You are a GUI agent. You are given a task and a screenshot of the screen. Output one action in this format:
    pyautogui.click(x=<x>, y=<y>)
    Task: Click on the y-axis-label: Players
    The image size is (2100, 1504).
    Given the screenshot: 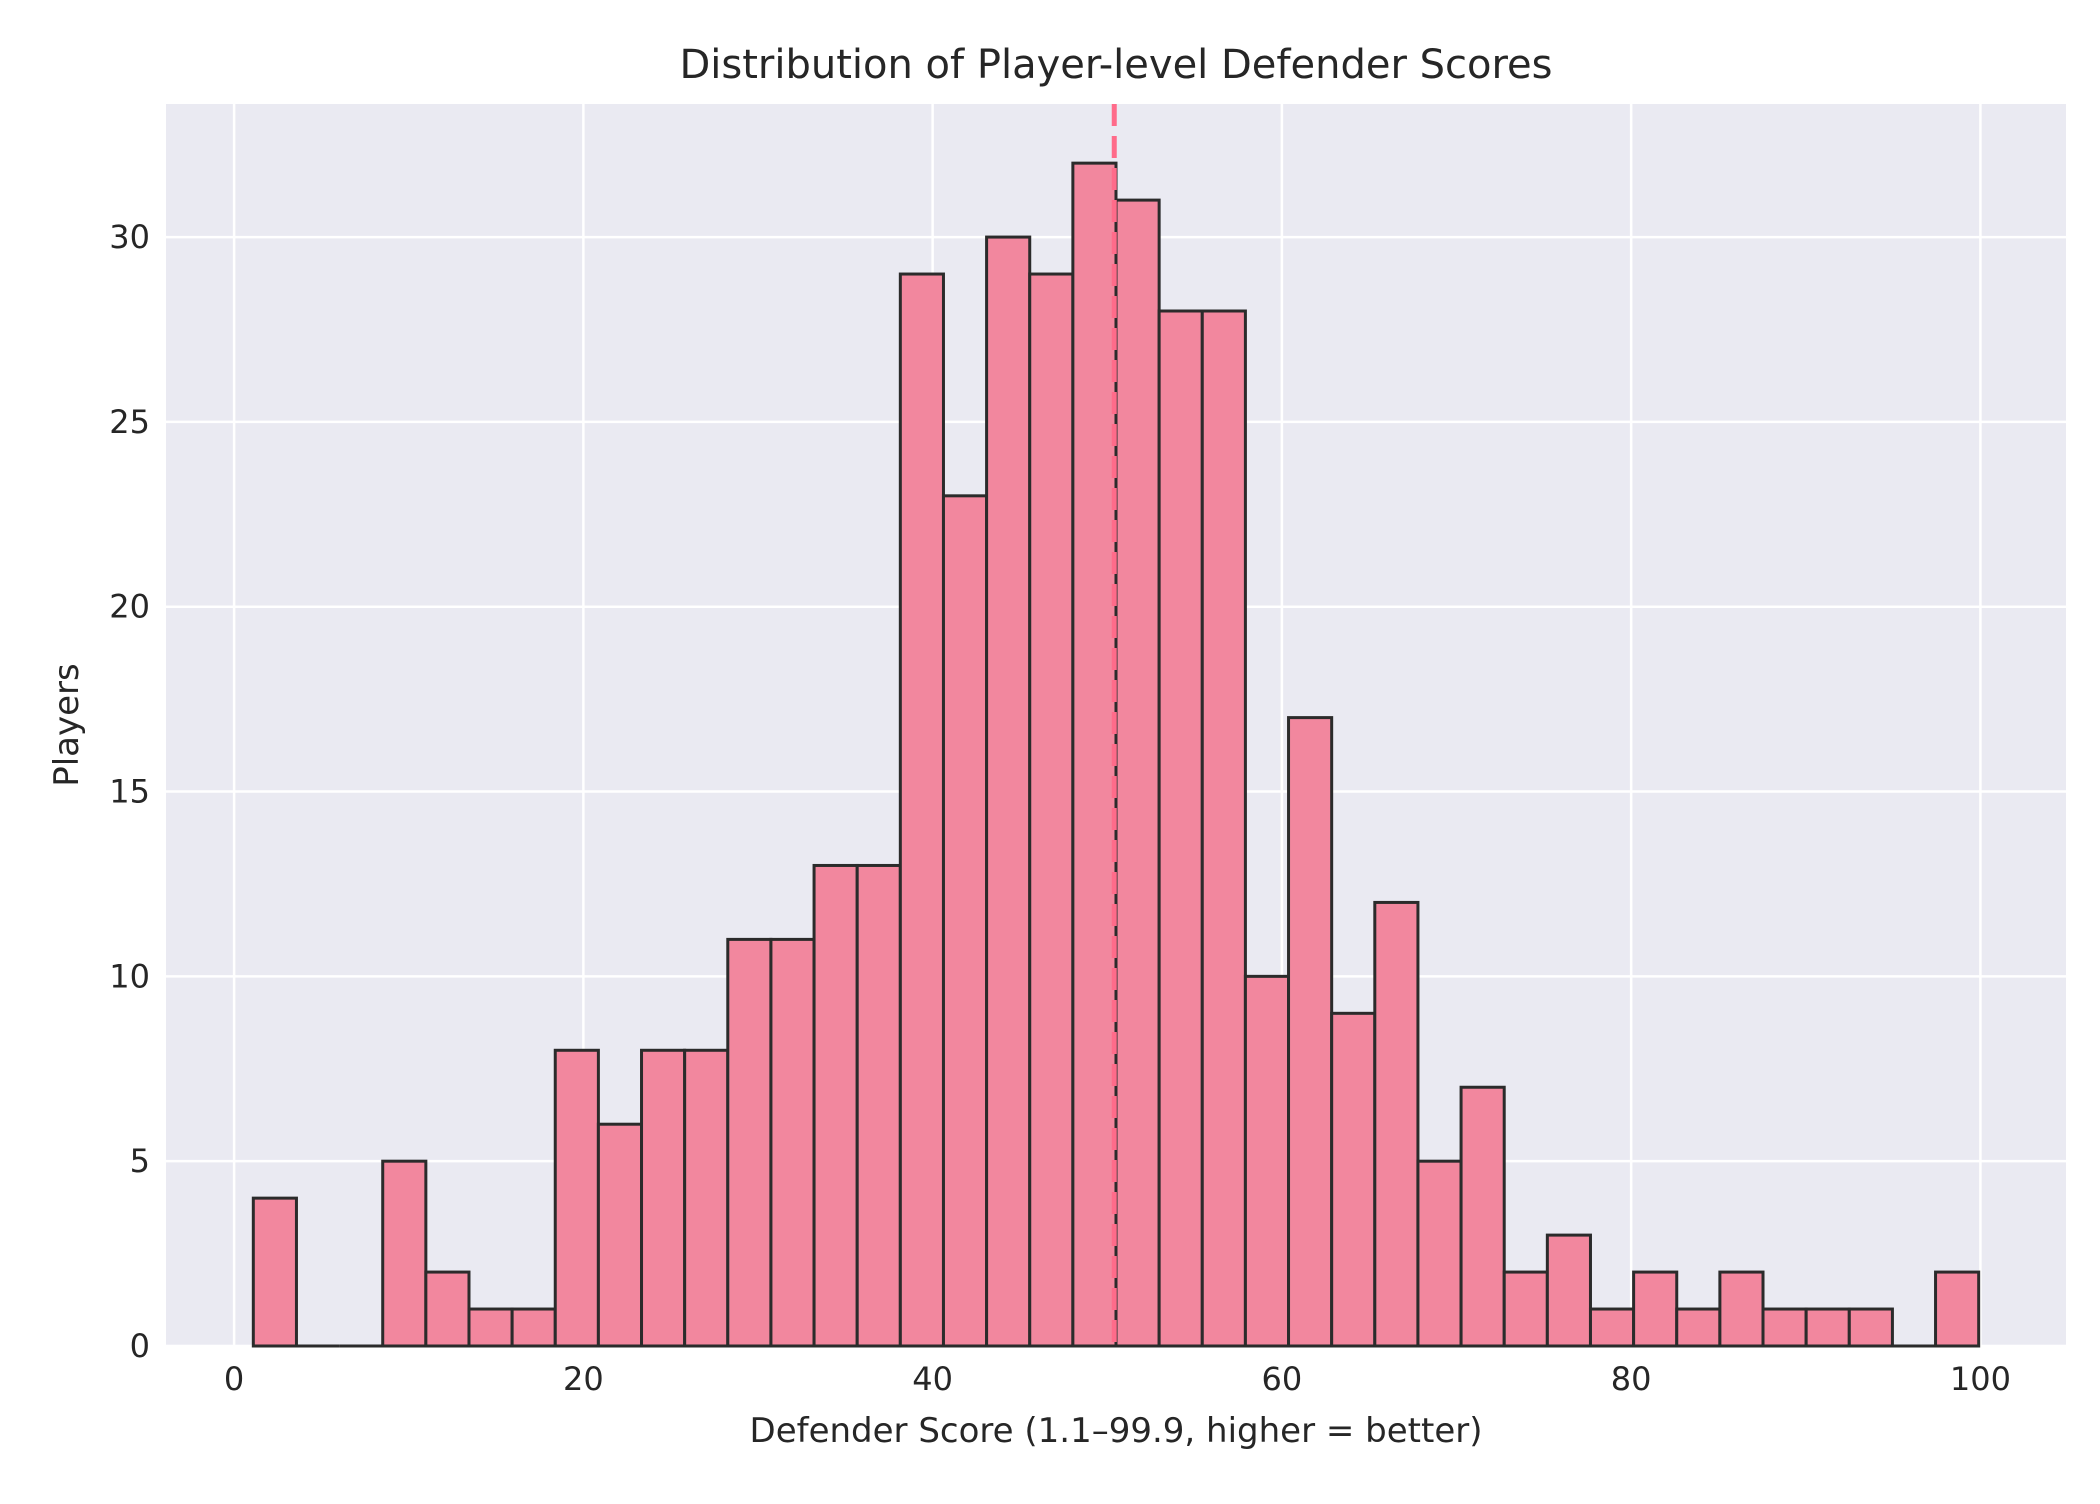 What is the action you would take?
    pyautogui.click(x=67, y=725)
    